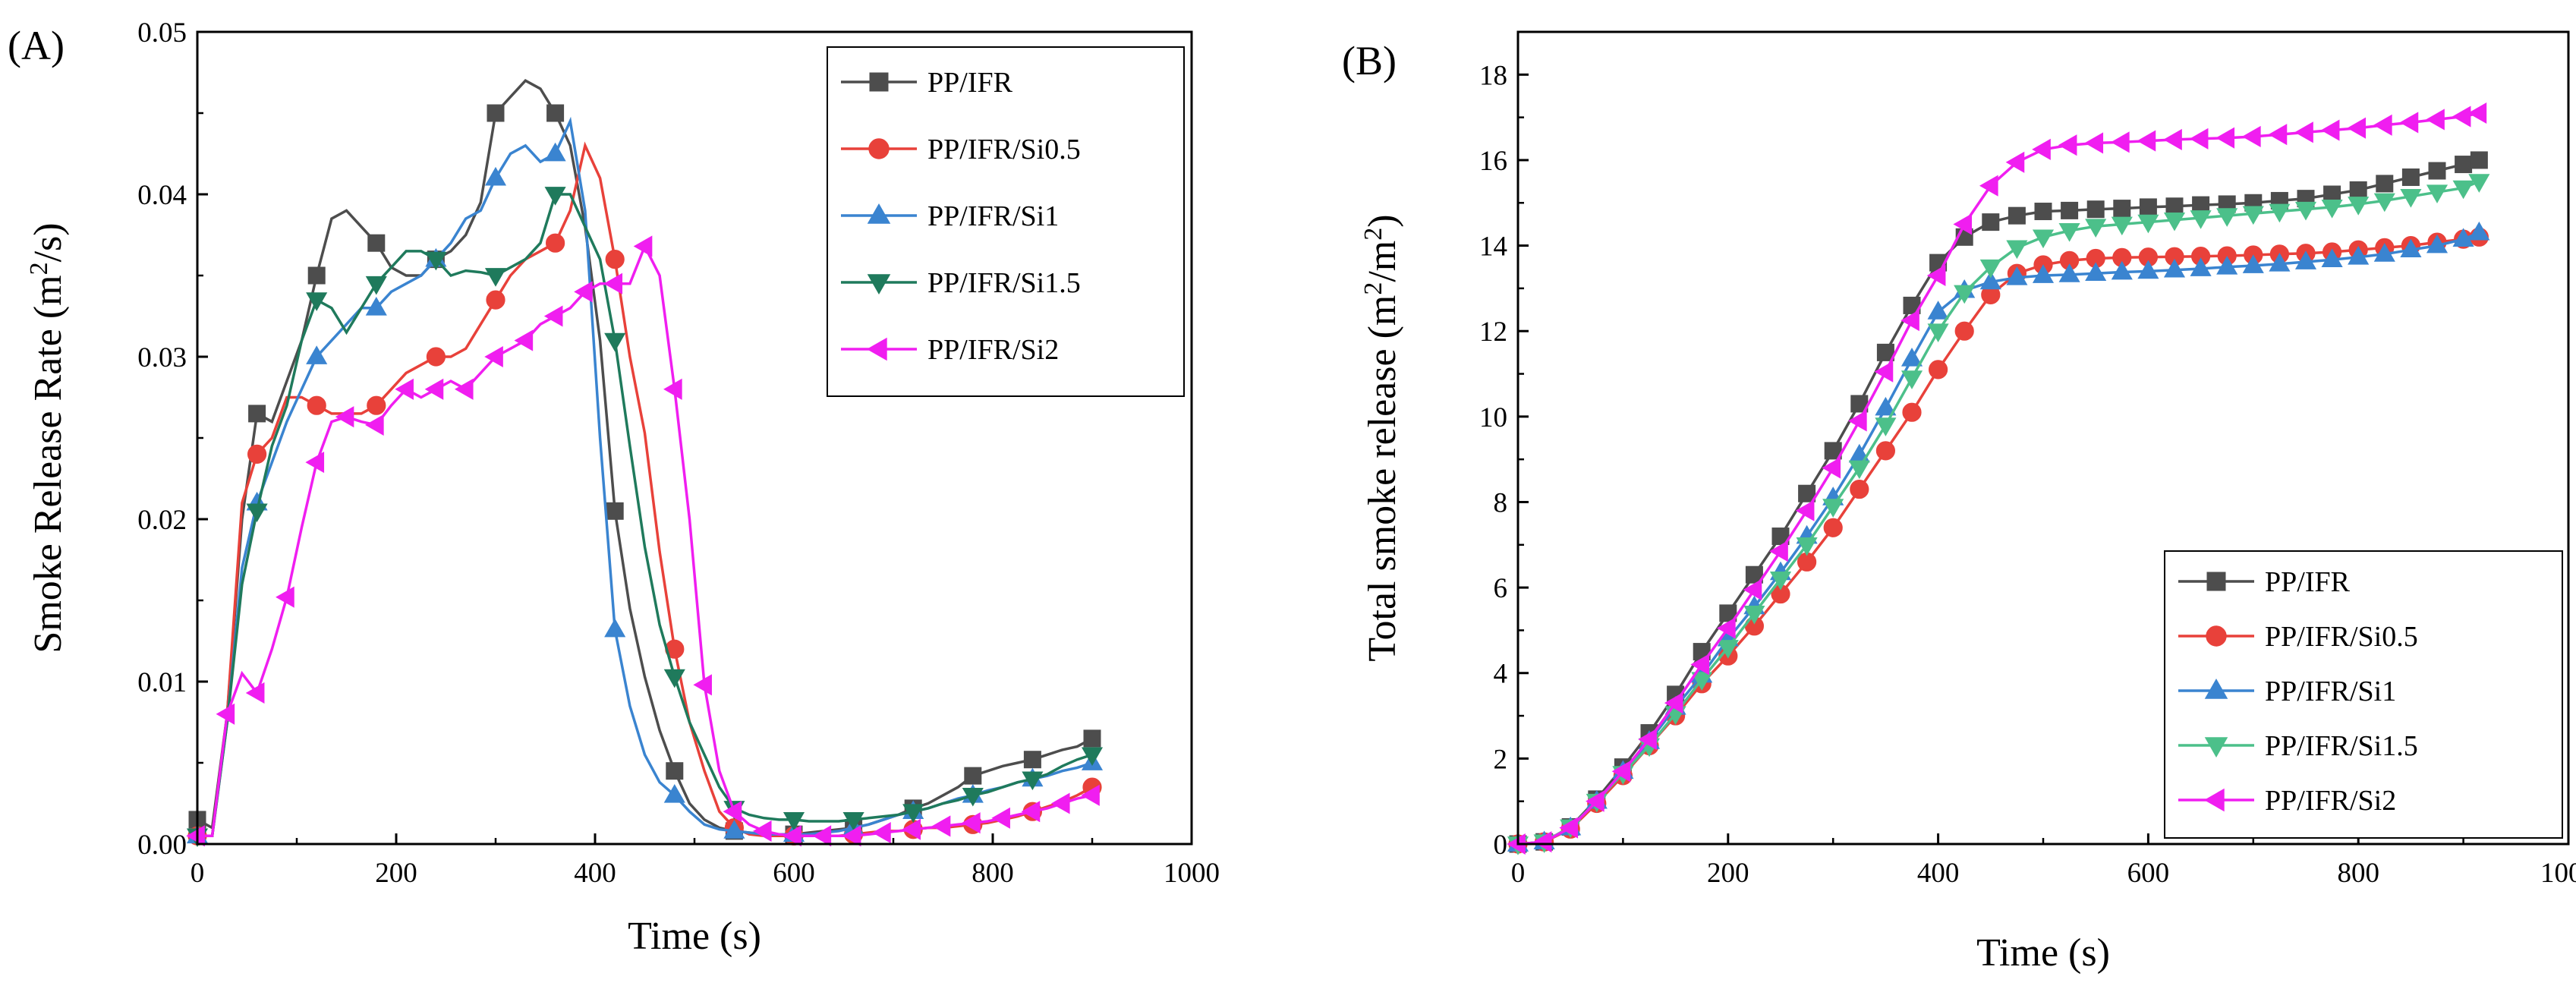 This screenshot has height=989, width=2576. Describe the element at coordinates (1501, 588) in the screenshot. I see `b-y-tick-label: 6` at that location.